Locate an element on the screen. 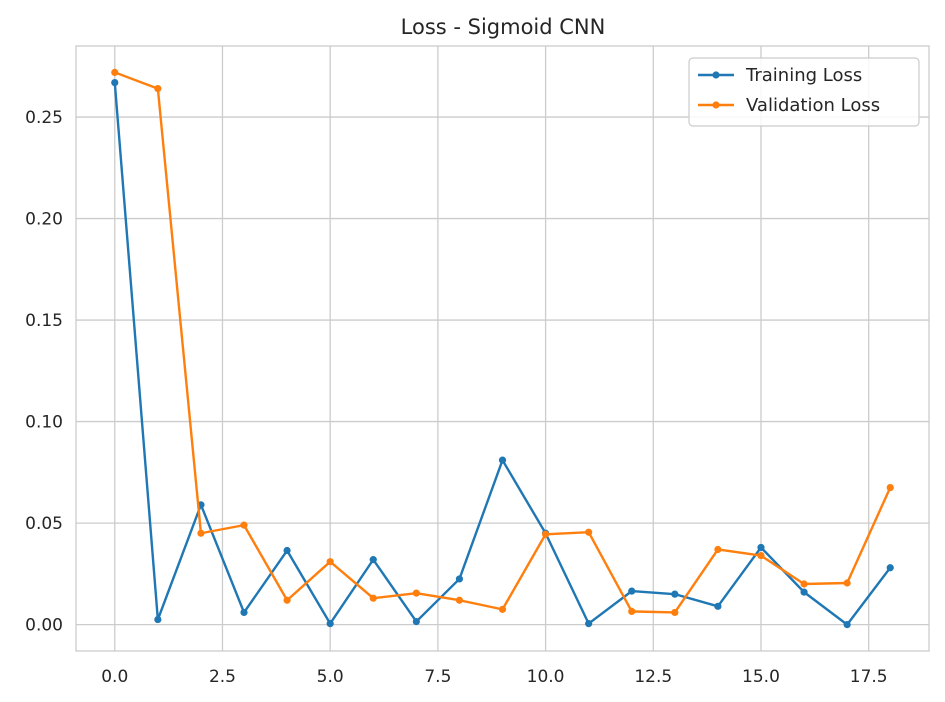 The width and height of the screenshot is (945, 702). y-tick-label: 0.25 is located at coordinates (44, 118).